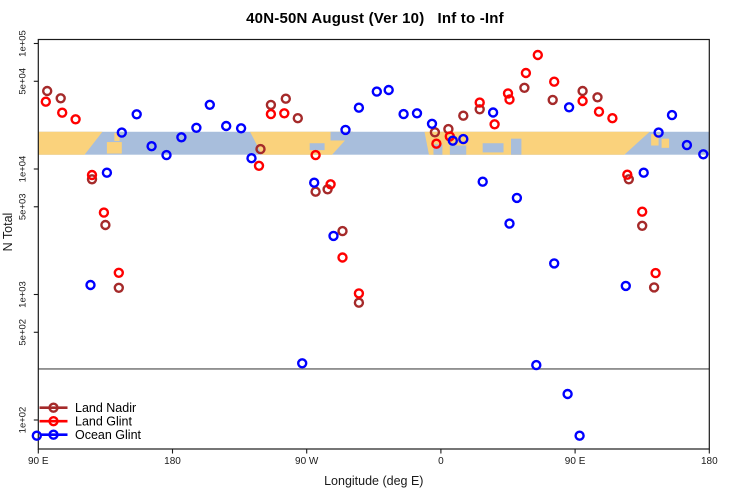  I want to click on x-axis-title: Longitude (deg E), so click(373, 481).